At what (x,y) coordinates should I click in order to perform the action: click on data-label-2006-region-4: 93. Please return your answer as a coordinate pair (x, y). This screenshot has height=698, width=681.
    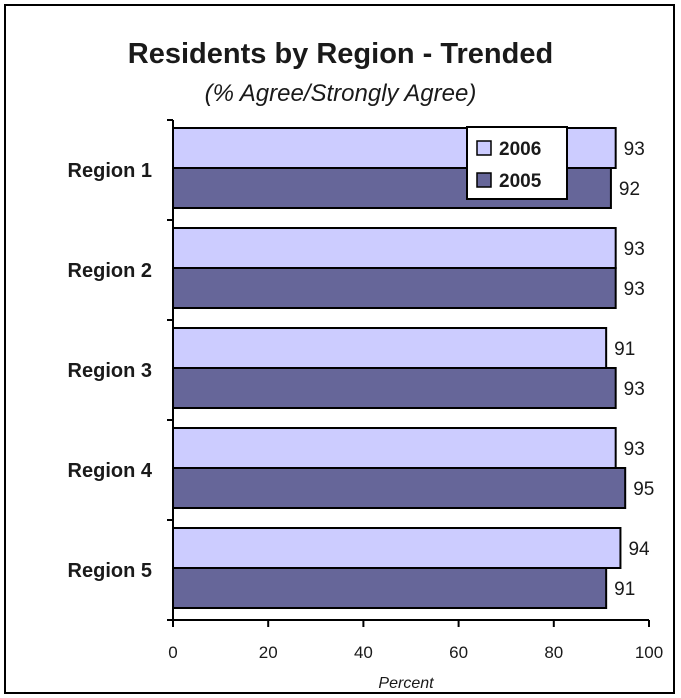
    Looking at the image, I should click on (634, 449).